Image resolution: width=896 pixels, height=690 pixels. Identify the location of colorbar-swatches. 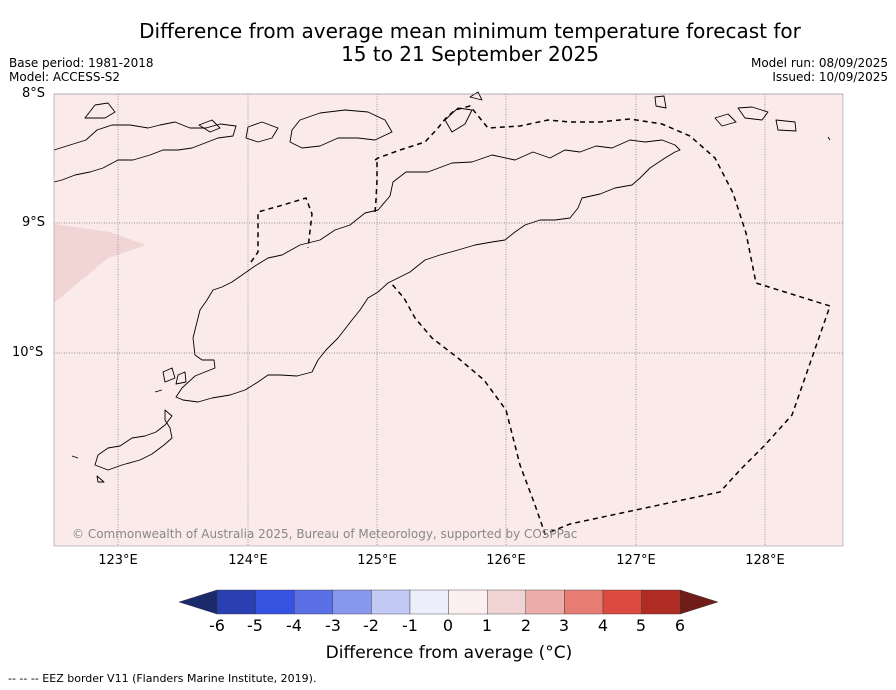
(448, 602).